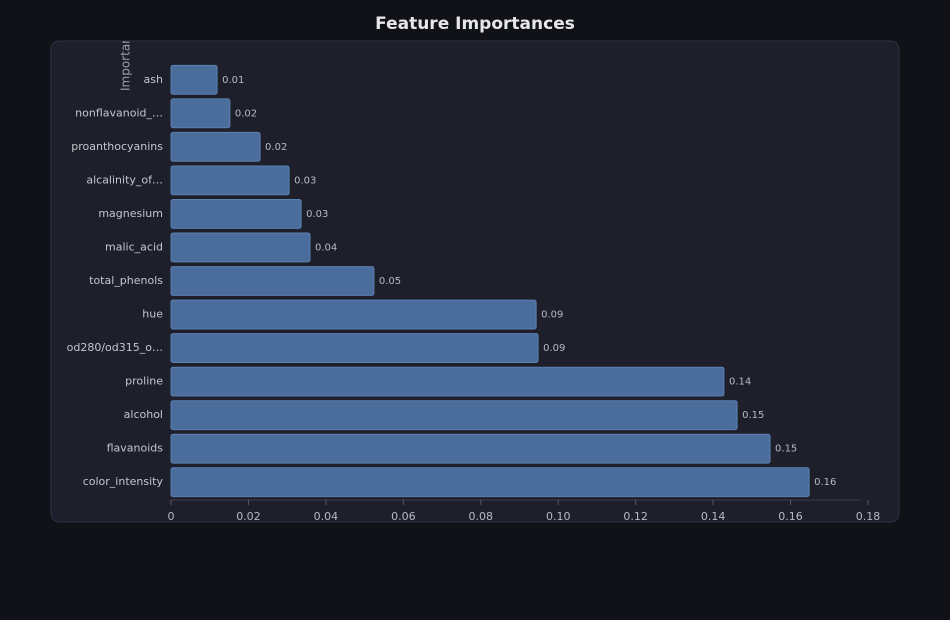  Describe the element at coordinates (144, 381) in the screenshot. I see `y-tick-label: proline` at that location.